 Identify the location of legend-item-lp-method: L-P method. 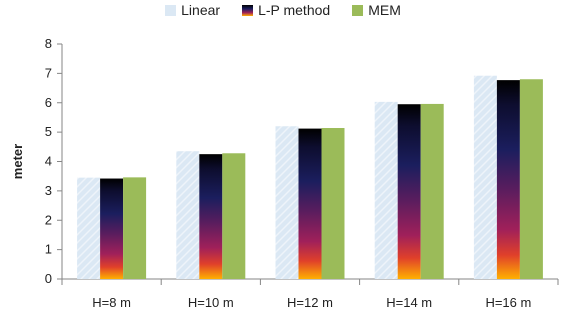
(286, 10).